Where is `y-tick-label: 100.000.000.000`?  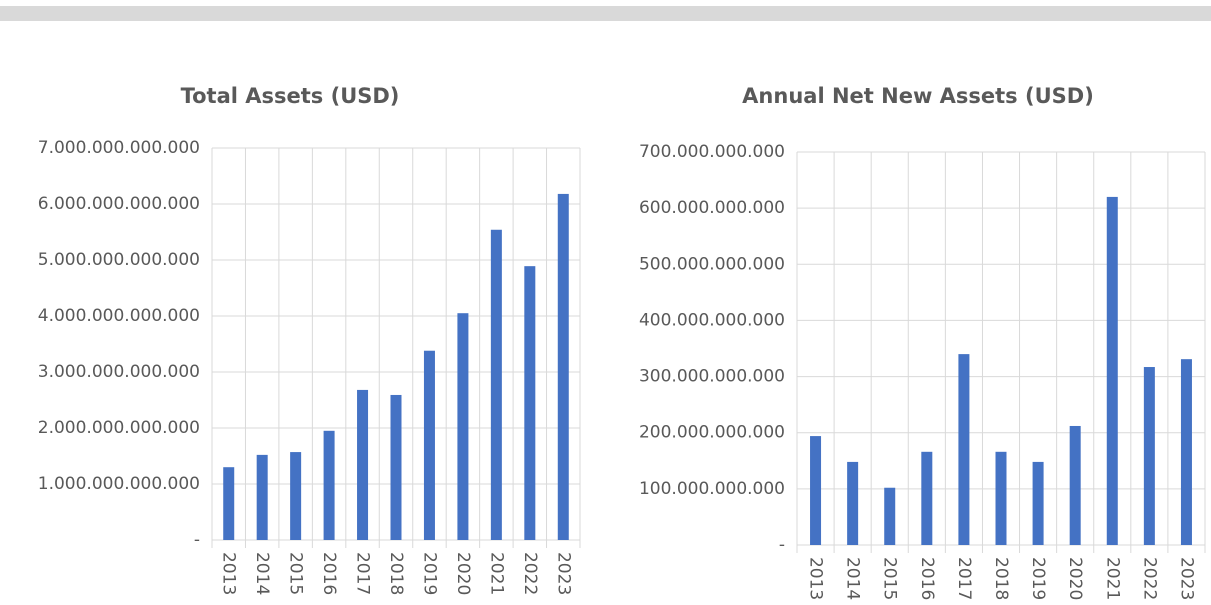
y-tick-label: 100.000.000.000 is located at coordinates (712, 489).